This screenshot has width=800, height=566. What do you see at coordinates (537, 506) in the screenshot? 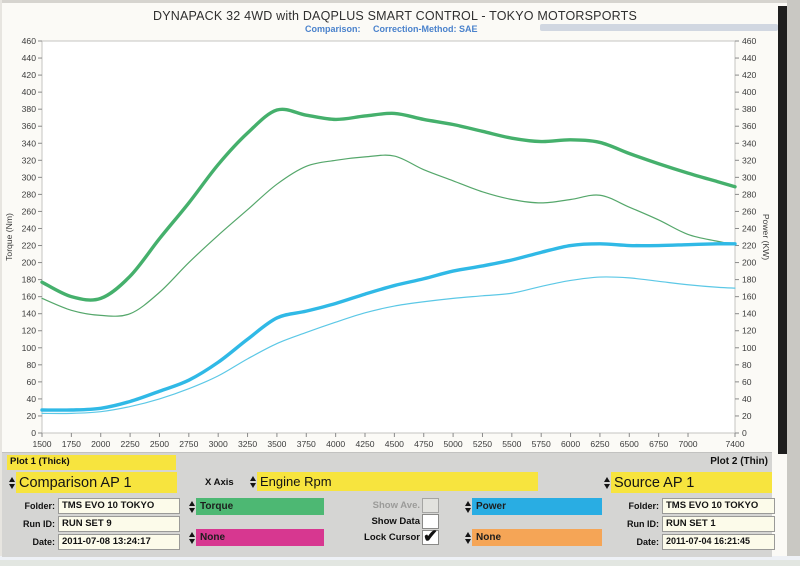
I see `plot2-channel1-value: Power` at bounding box center [537, 506].